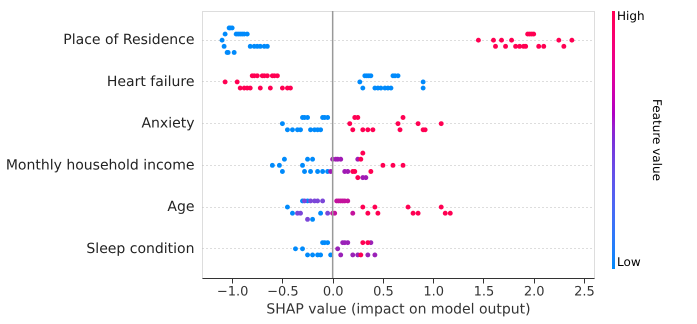 Image resolution: width=697 pixels, height=324 pixels. I want to click on text: High, so click(631, 16).